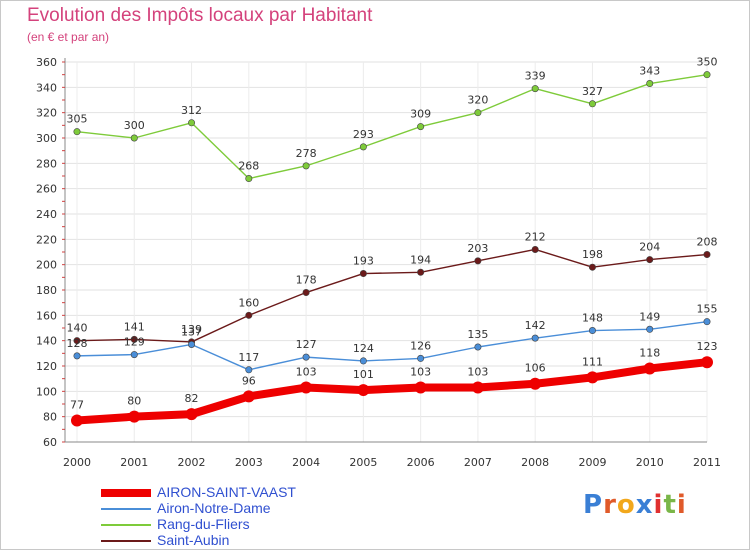  What do you see at coordinates (658, 505) in the screenshot?
I see `brand-letter: i` at bounding box center [658, 505].